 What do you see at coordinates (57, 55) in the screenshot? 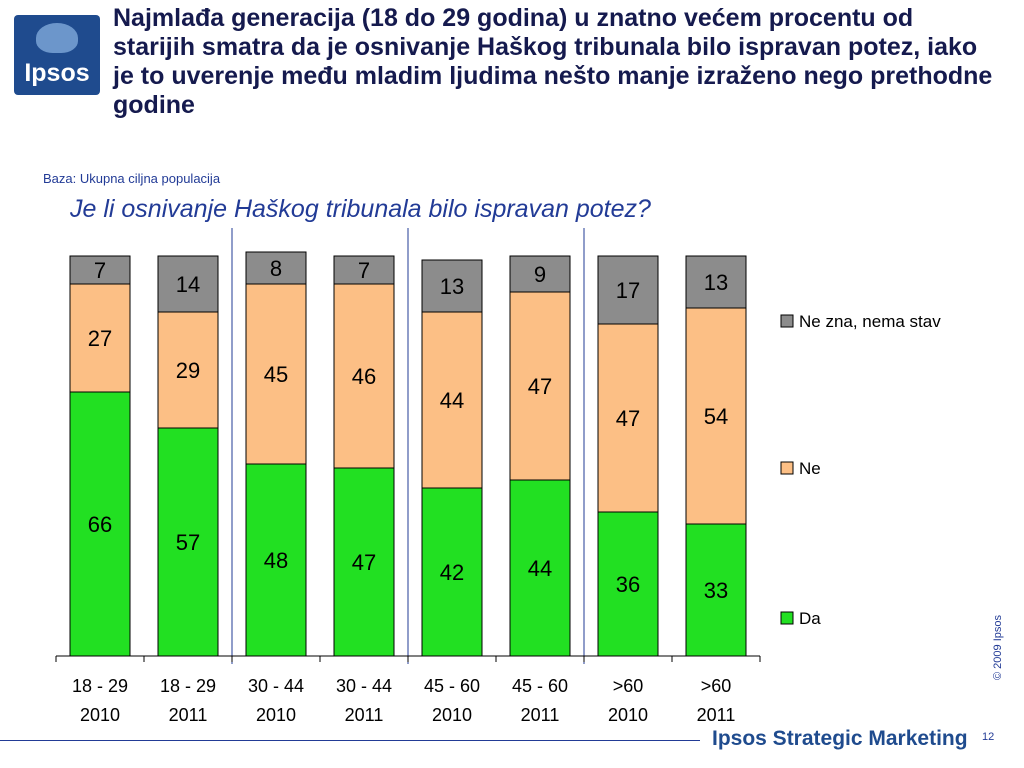
I see `ipsos-logo: Ipsos` at bounding box center [57, 55].